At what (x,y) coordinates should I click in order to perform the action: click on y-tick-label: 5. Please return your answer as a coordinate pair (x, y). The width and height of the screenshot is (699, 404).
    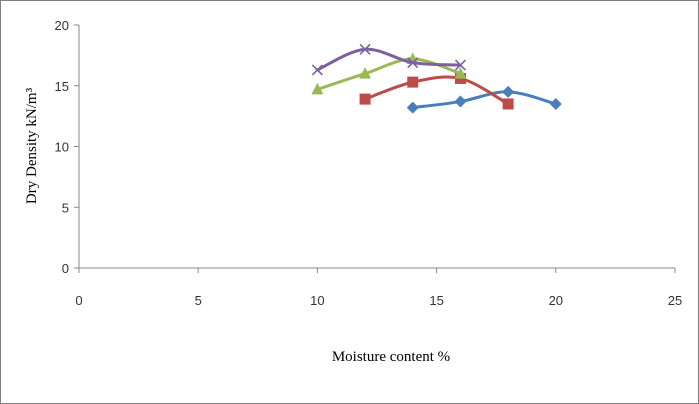
    Looking at the image, I should click on (65, 207).